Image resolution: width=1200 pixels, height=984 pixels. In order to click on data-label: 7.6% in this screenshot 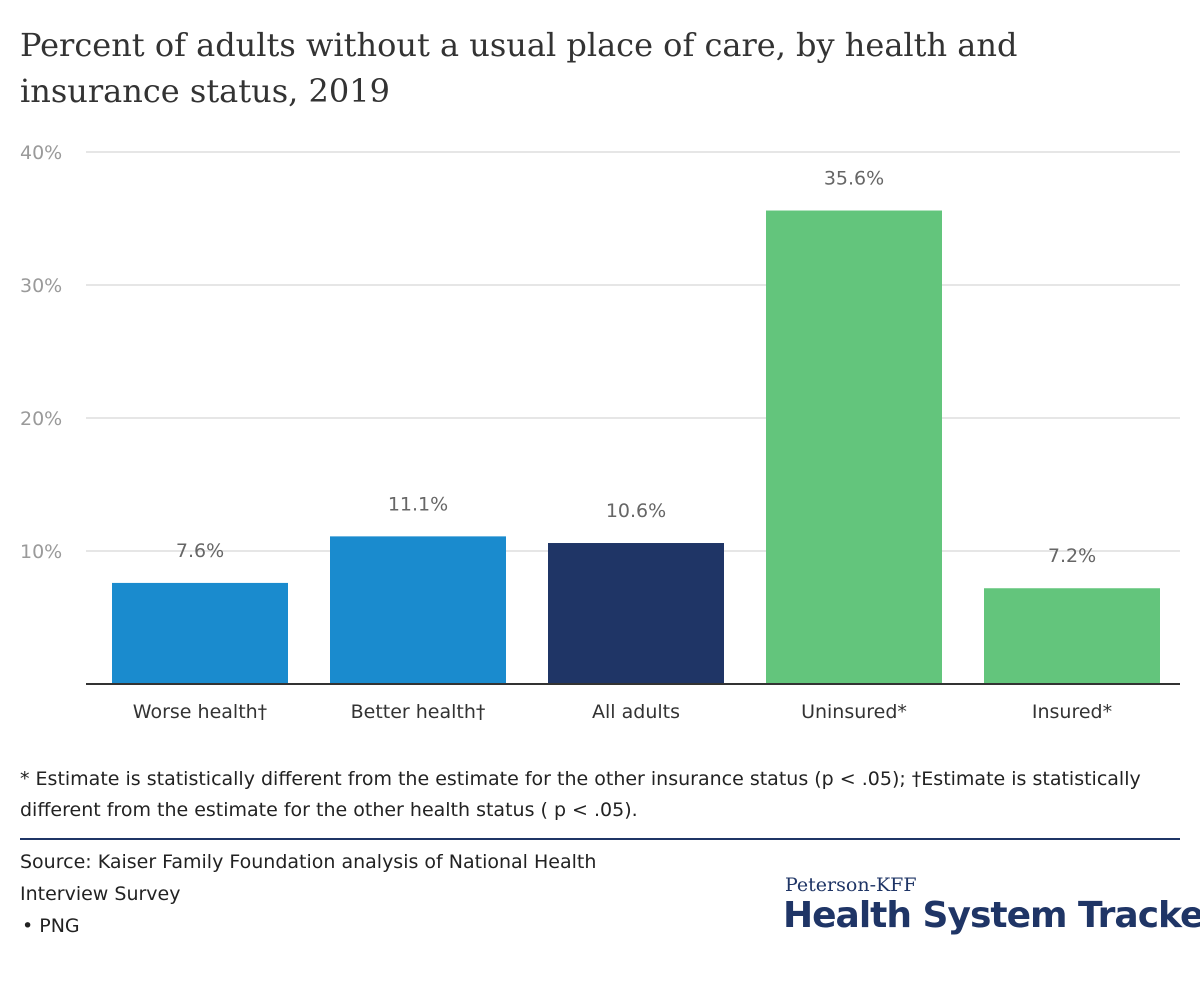, I will do `click(200, 551)`.